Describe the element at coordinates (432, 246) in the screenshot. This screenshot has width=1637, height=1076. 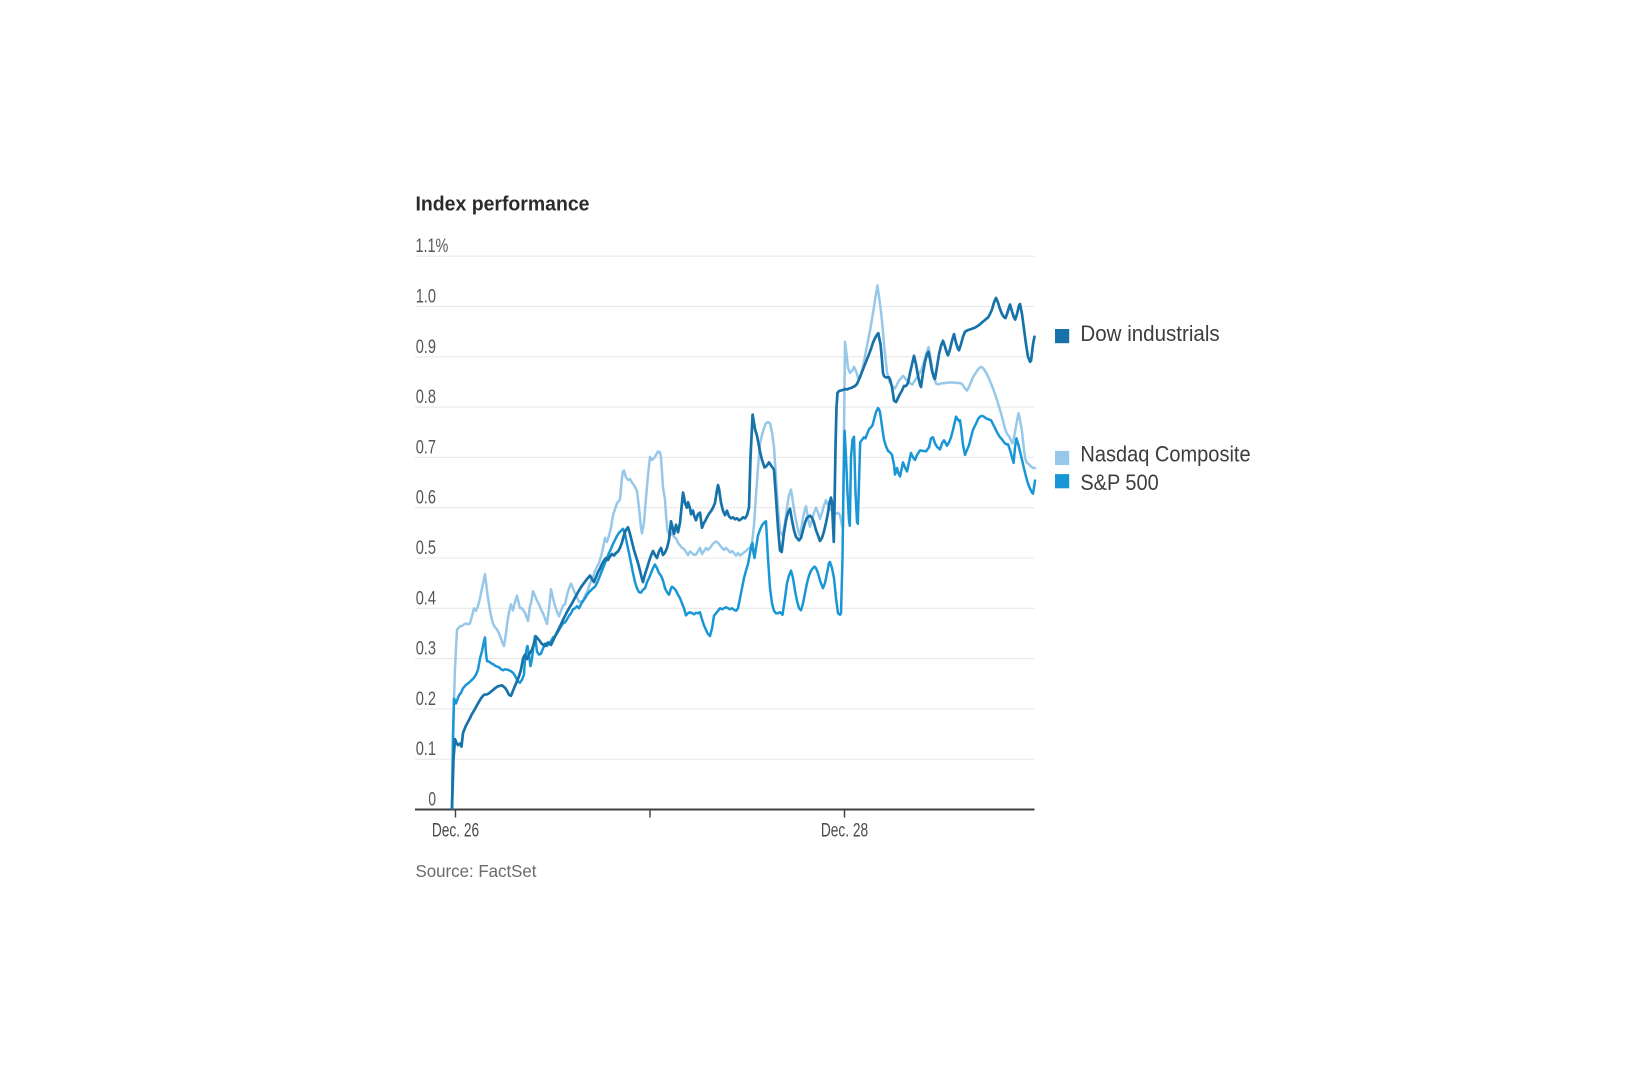
I see `svg-text: 1.1%` at that location.